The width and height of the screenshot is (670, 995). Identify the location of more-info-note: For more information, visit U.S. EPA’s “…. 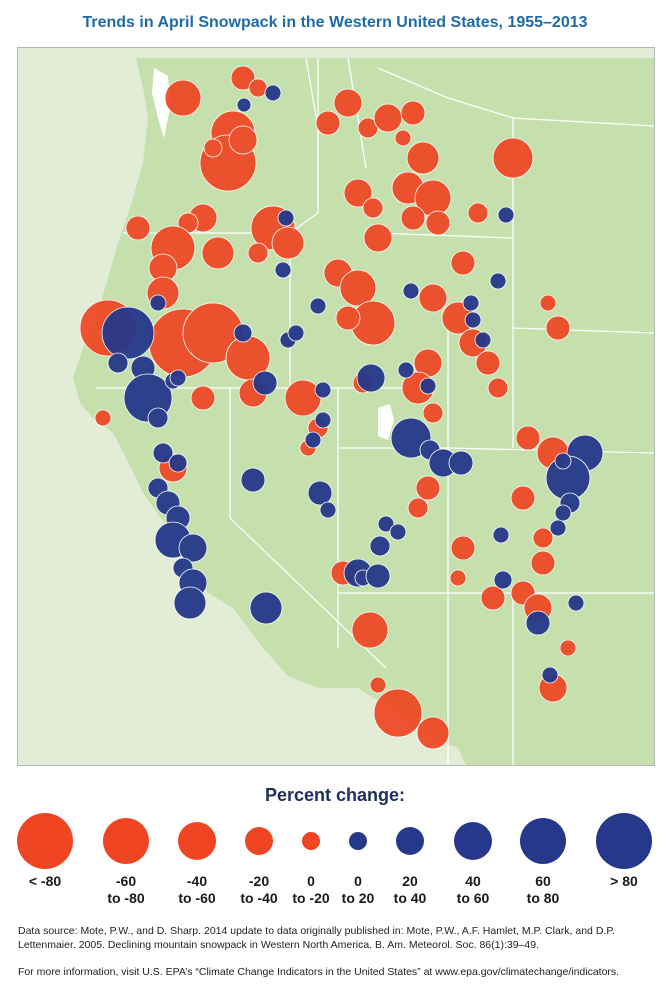
(319, 972).